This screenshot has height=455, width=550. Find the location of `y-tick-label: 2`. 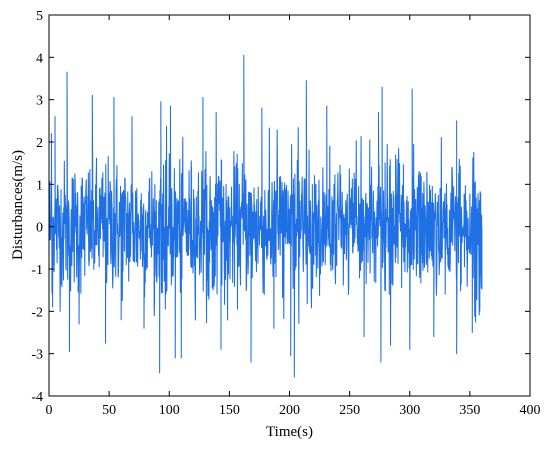

y-tick-label: 2 is located at coordinates (39, 143).